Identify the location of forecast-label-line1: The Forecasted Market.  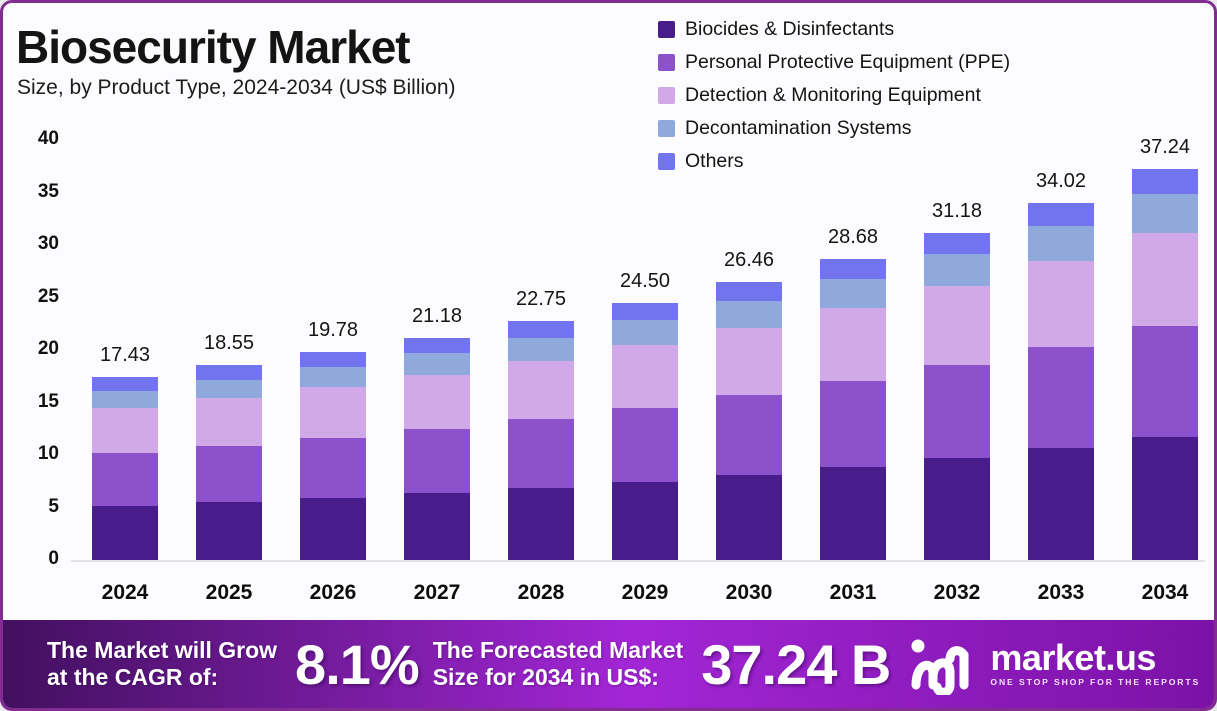
(558, 650).